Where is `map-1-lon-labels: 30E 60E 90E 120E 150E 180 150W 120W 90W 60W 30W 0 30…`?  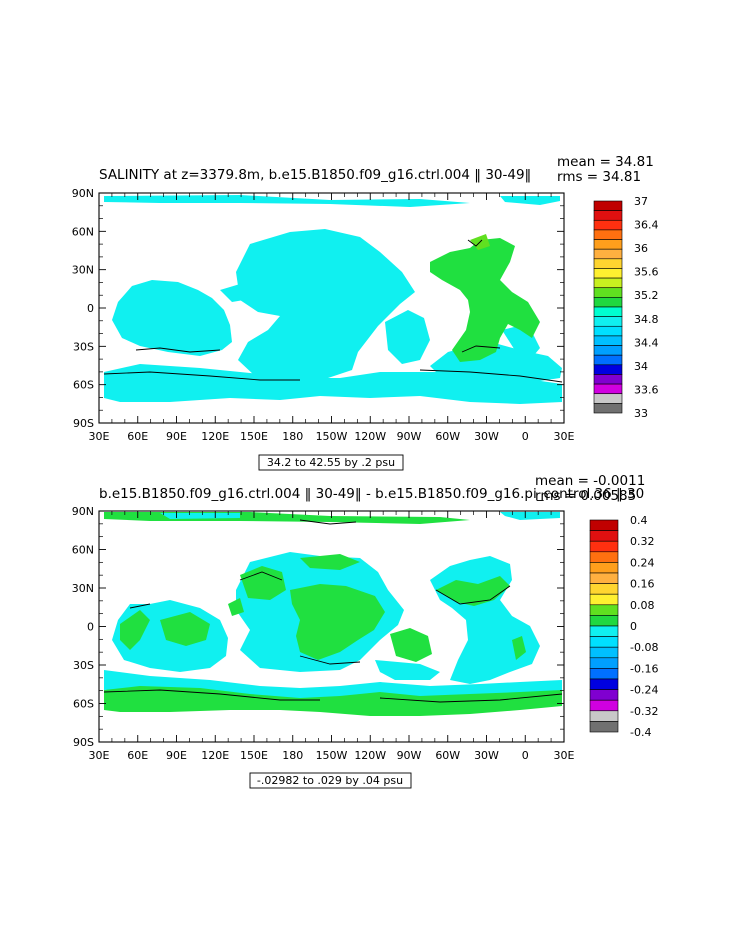 map-1-lon-labels: 30E 60E 90E 120E 150E 180 150W 120W 90W 60W 30W 0 30… is located at coordinates (332, 436).